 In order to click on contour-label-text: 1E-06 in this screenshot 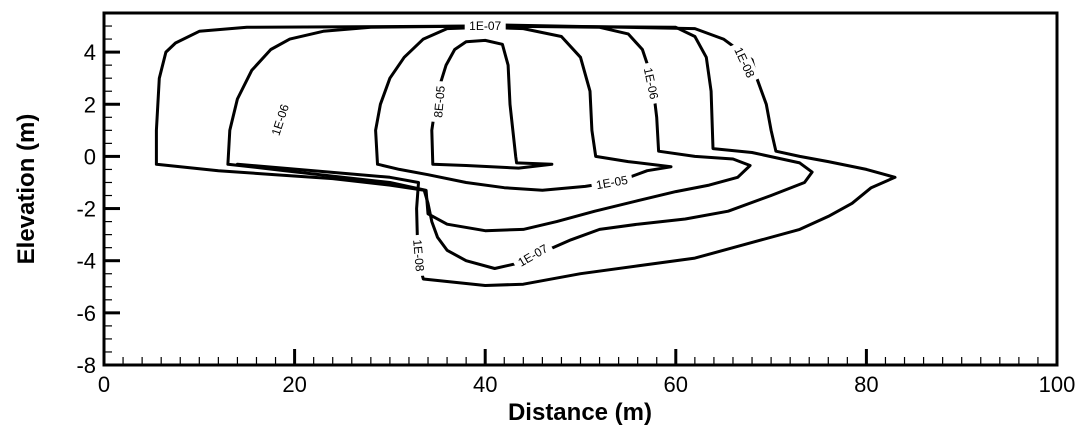, I will do `click(651, 83)`.